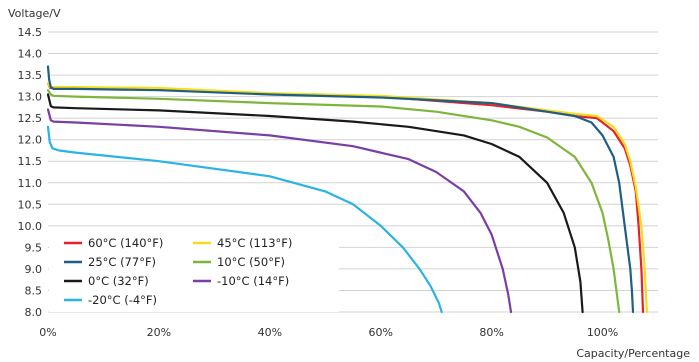 The image size is (699, 362). I want to click on y-tick-label: 9.5, so click(34, 247).